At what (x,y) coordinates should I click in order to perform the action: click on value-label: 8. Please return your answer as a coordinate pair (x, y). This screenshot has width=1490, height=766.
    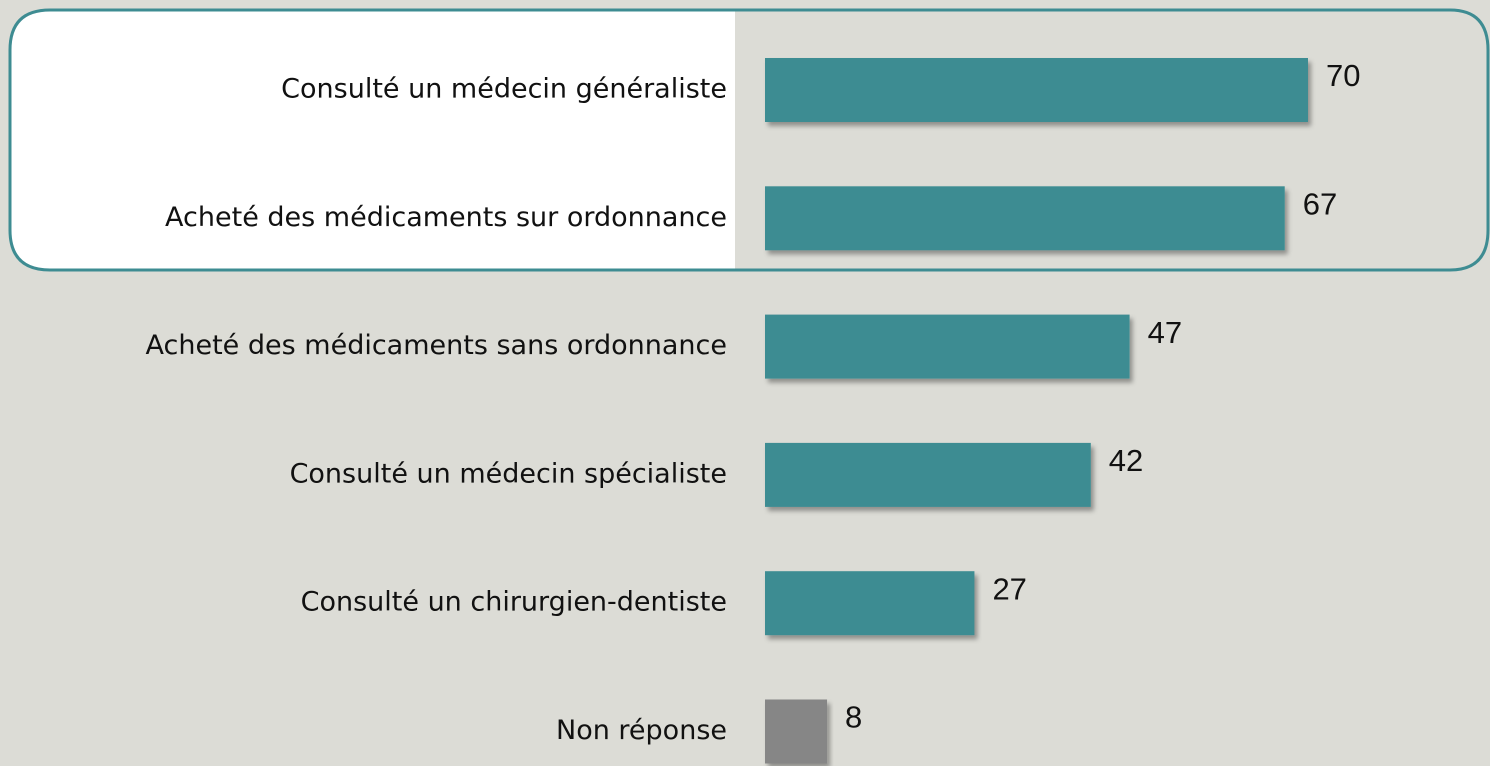
    Looking at the image, I should click on (853, 717).